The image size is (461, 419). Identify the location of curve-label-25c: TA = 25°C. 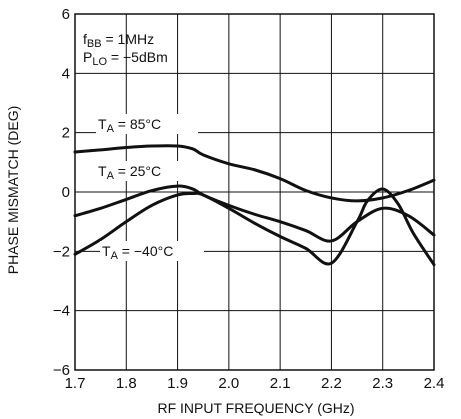
(147, 171).